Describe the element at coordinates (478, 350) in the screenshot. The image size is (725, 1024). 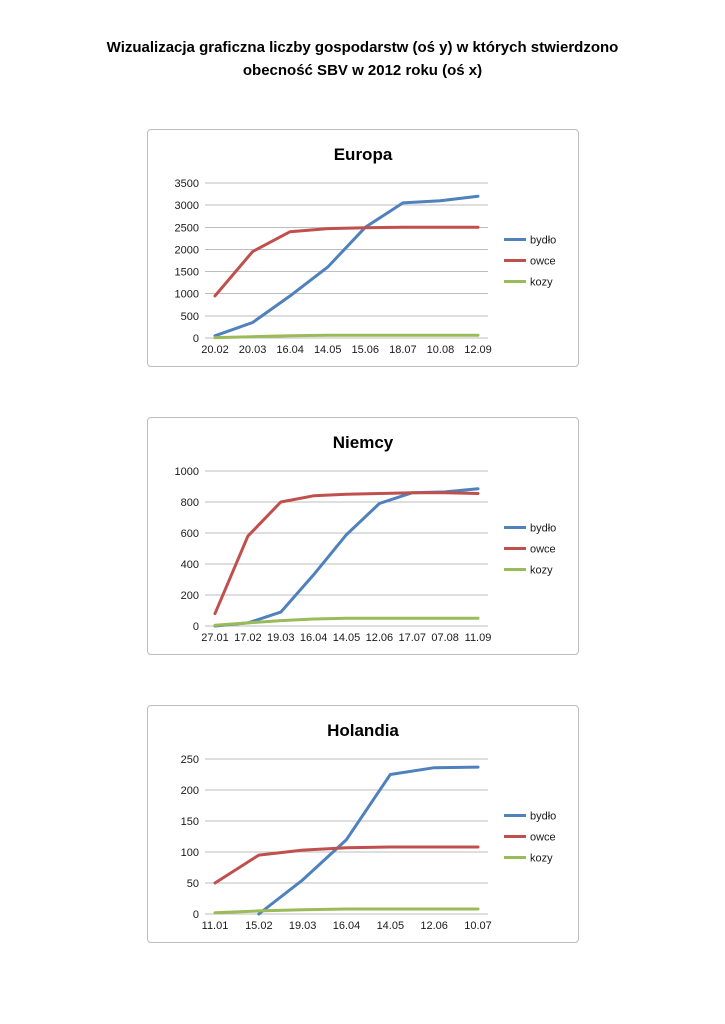
I see `x-axis-tick-label: 12.09` at that location.